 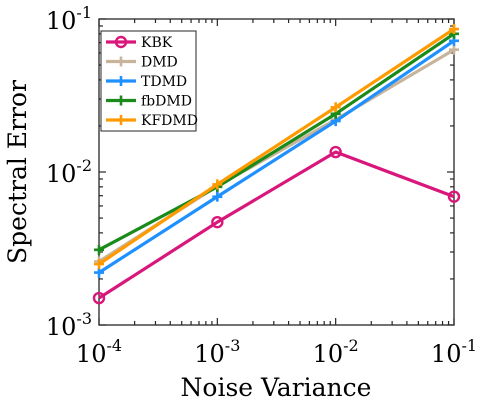 What do you see at coordinates (166, 102) in the screenshot?
I see `legend-label: fbDMD` at bounding box center [166, 102].